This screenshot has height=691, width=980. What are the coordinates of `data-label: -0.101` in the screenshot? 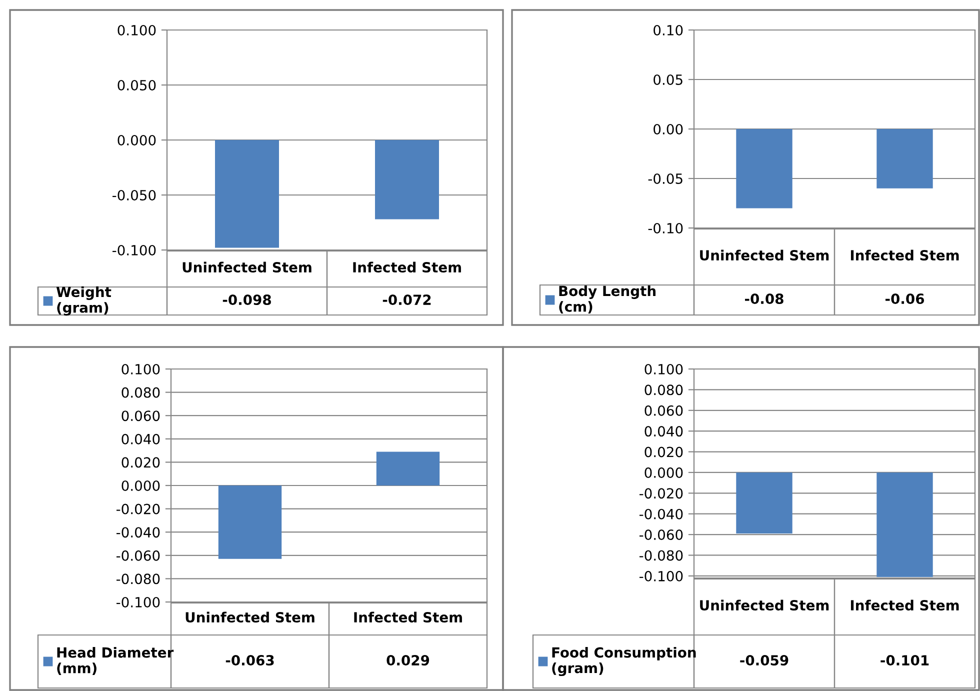 It's located at (904, 660).